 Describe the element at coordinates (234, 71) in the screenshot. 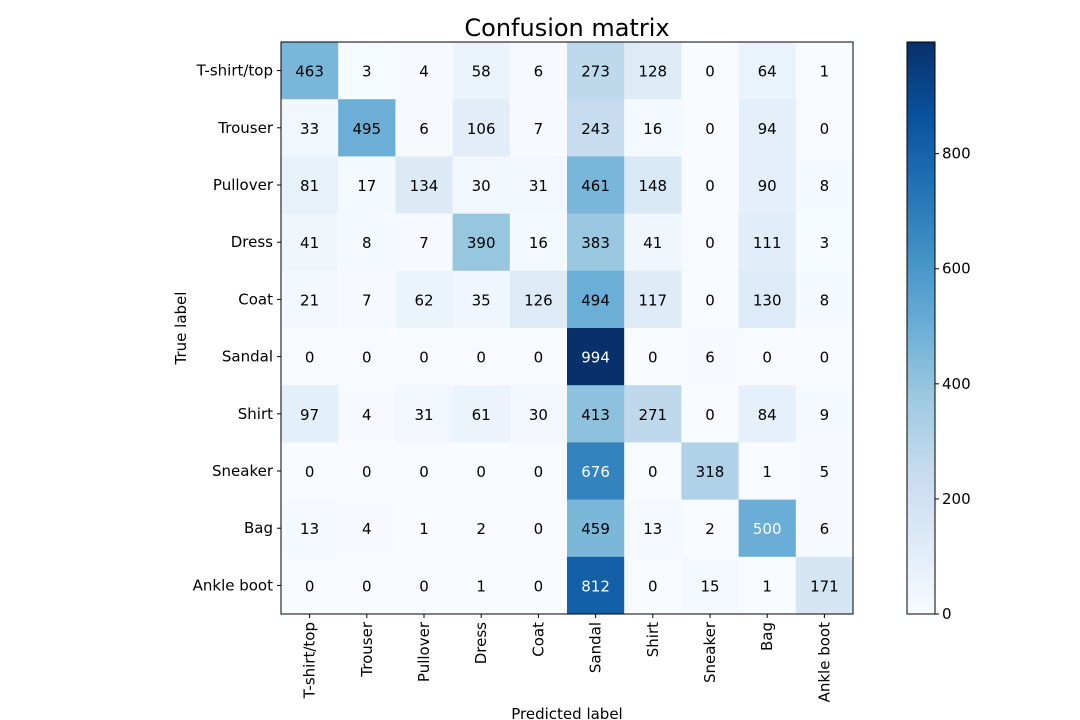

I see `y-tick-label: T-shirt/top` at that location.